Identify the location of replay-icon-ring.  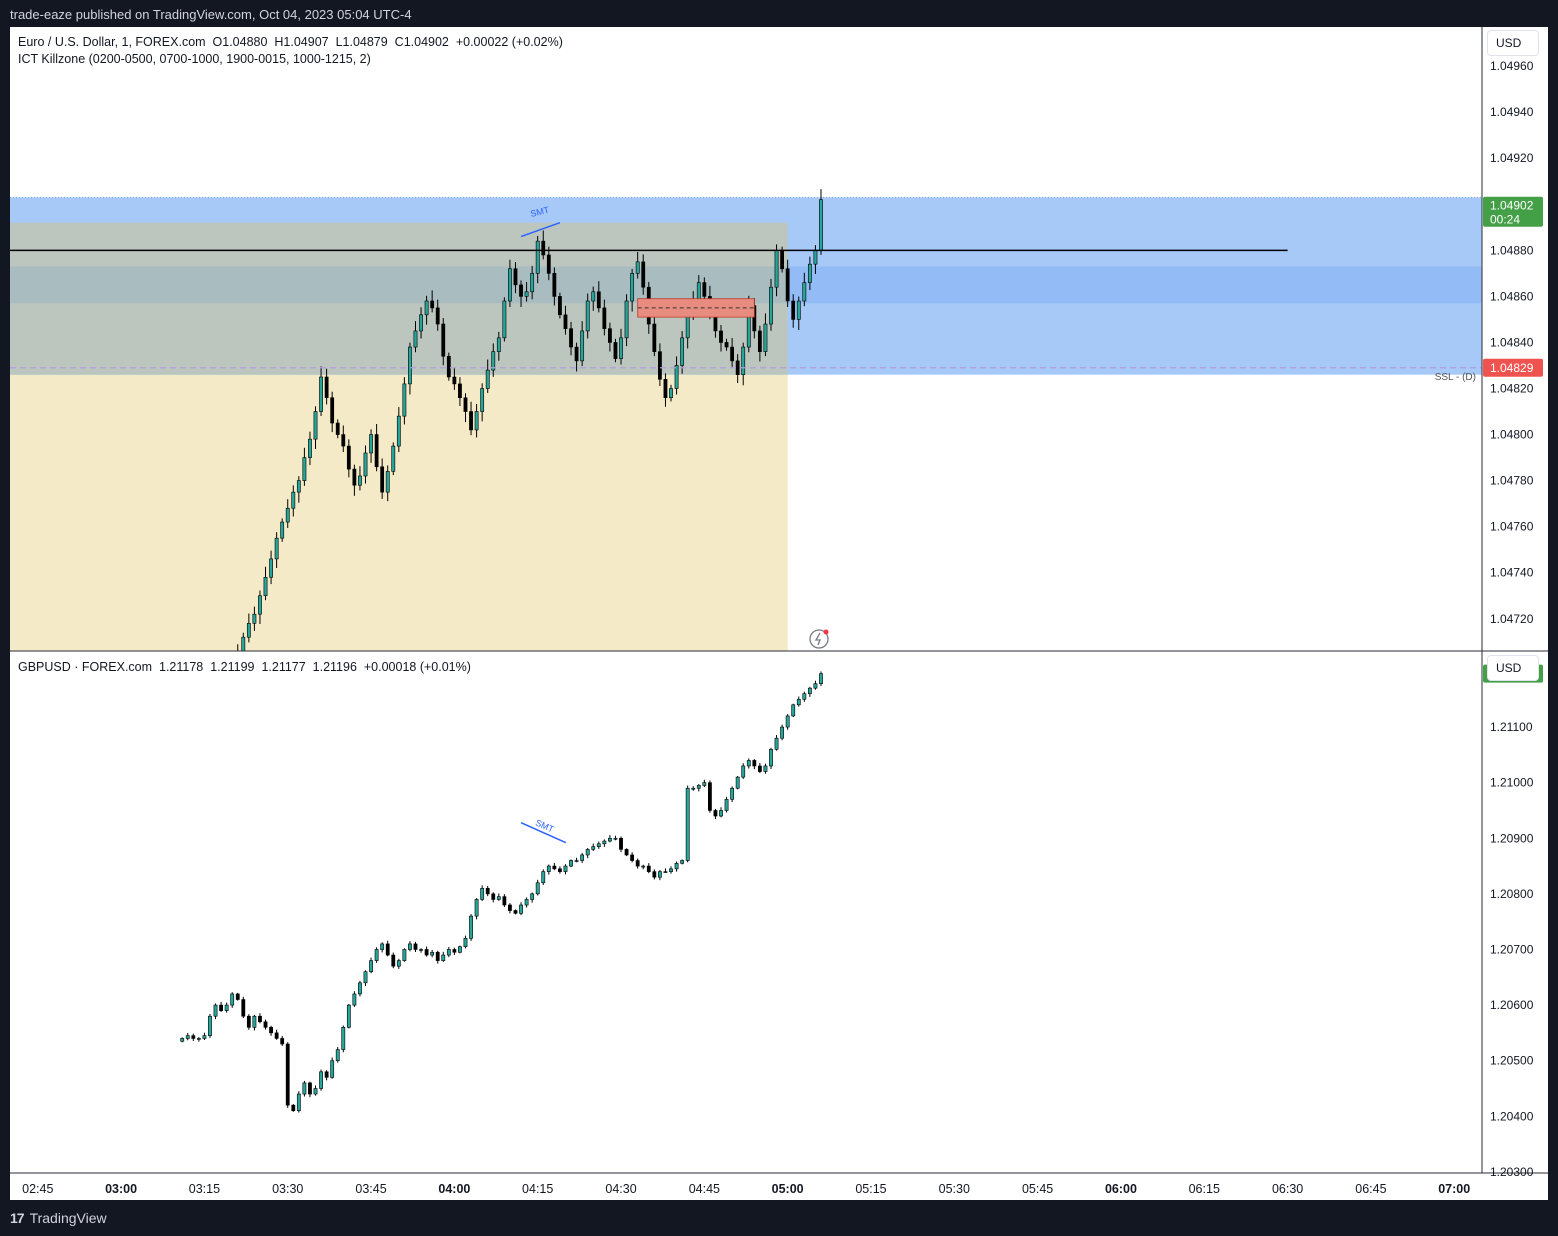
(819, 639).